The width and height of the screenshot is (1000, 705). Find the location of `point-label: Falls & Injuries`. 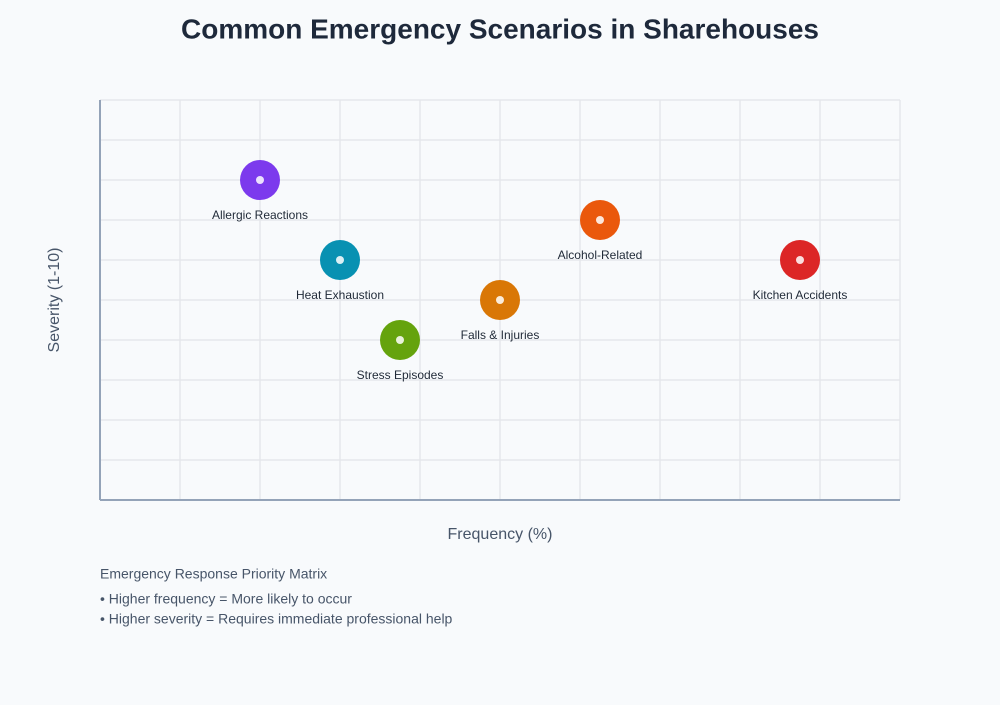

point-label: Falls & Injuries is located at coordinates (500, 335).